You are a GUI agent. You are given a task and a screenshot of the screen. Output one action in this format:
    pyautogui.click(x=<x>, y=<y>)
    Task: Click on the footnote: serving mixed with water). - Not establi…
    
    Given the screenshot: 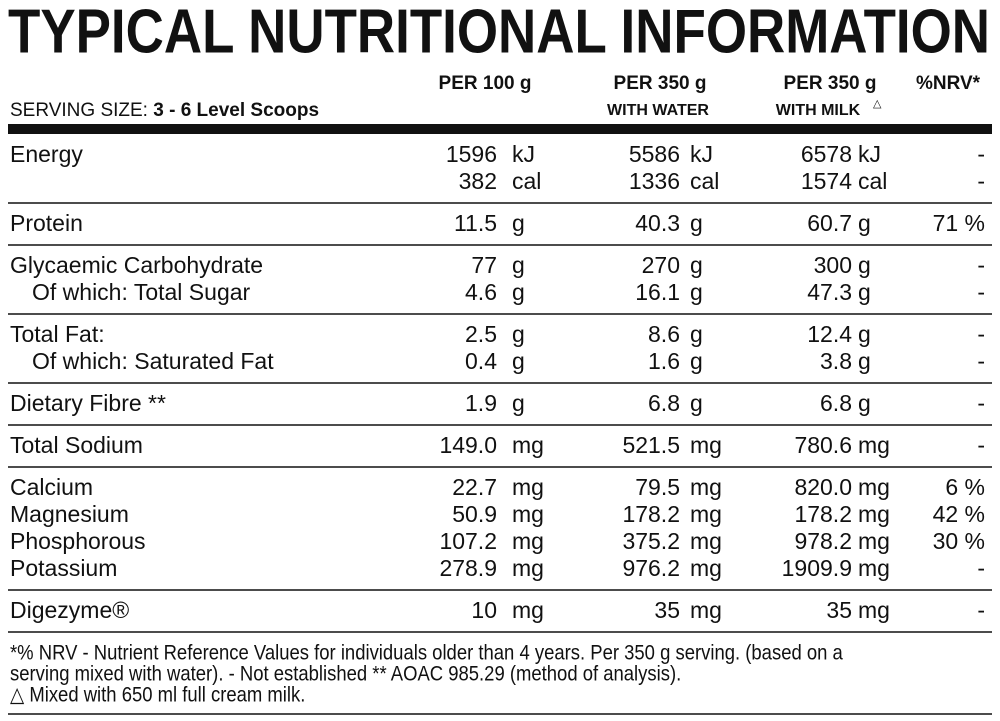 What is the action you would take?
    pyautogui.click(x=345, y=673)
    